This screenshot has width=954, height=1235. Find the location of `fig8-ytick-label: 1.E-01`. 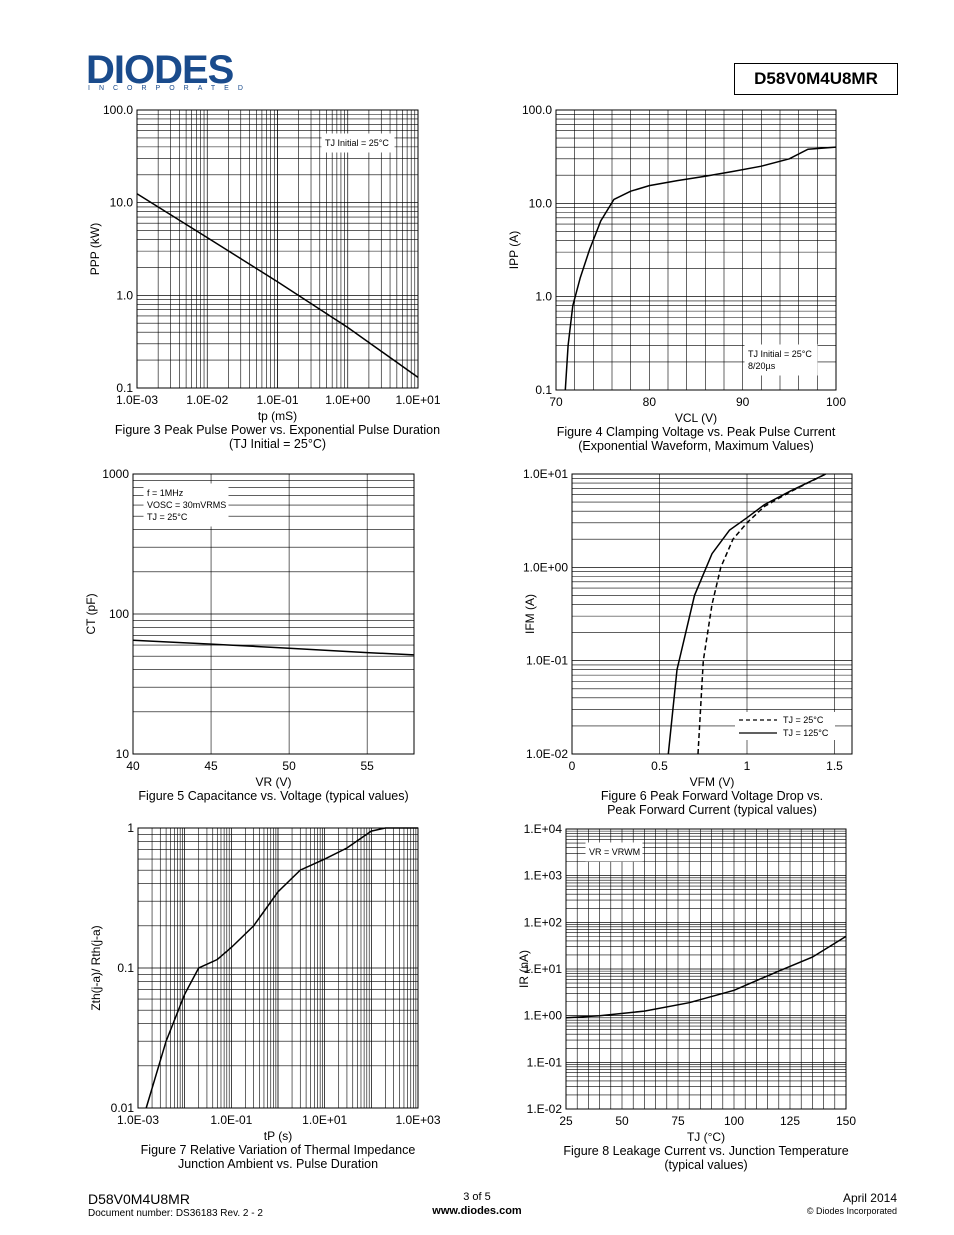

fig8-ytick-label: 1.E-01 is located at coordinates (545, 1062).